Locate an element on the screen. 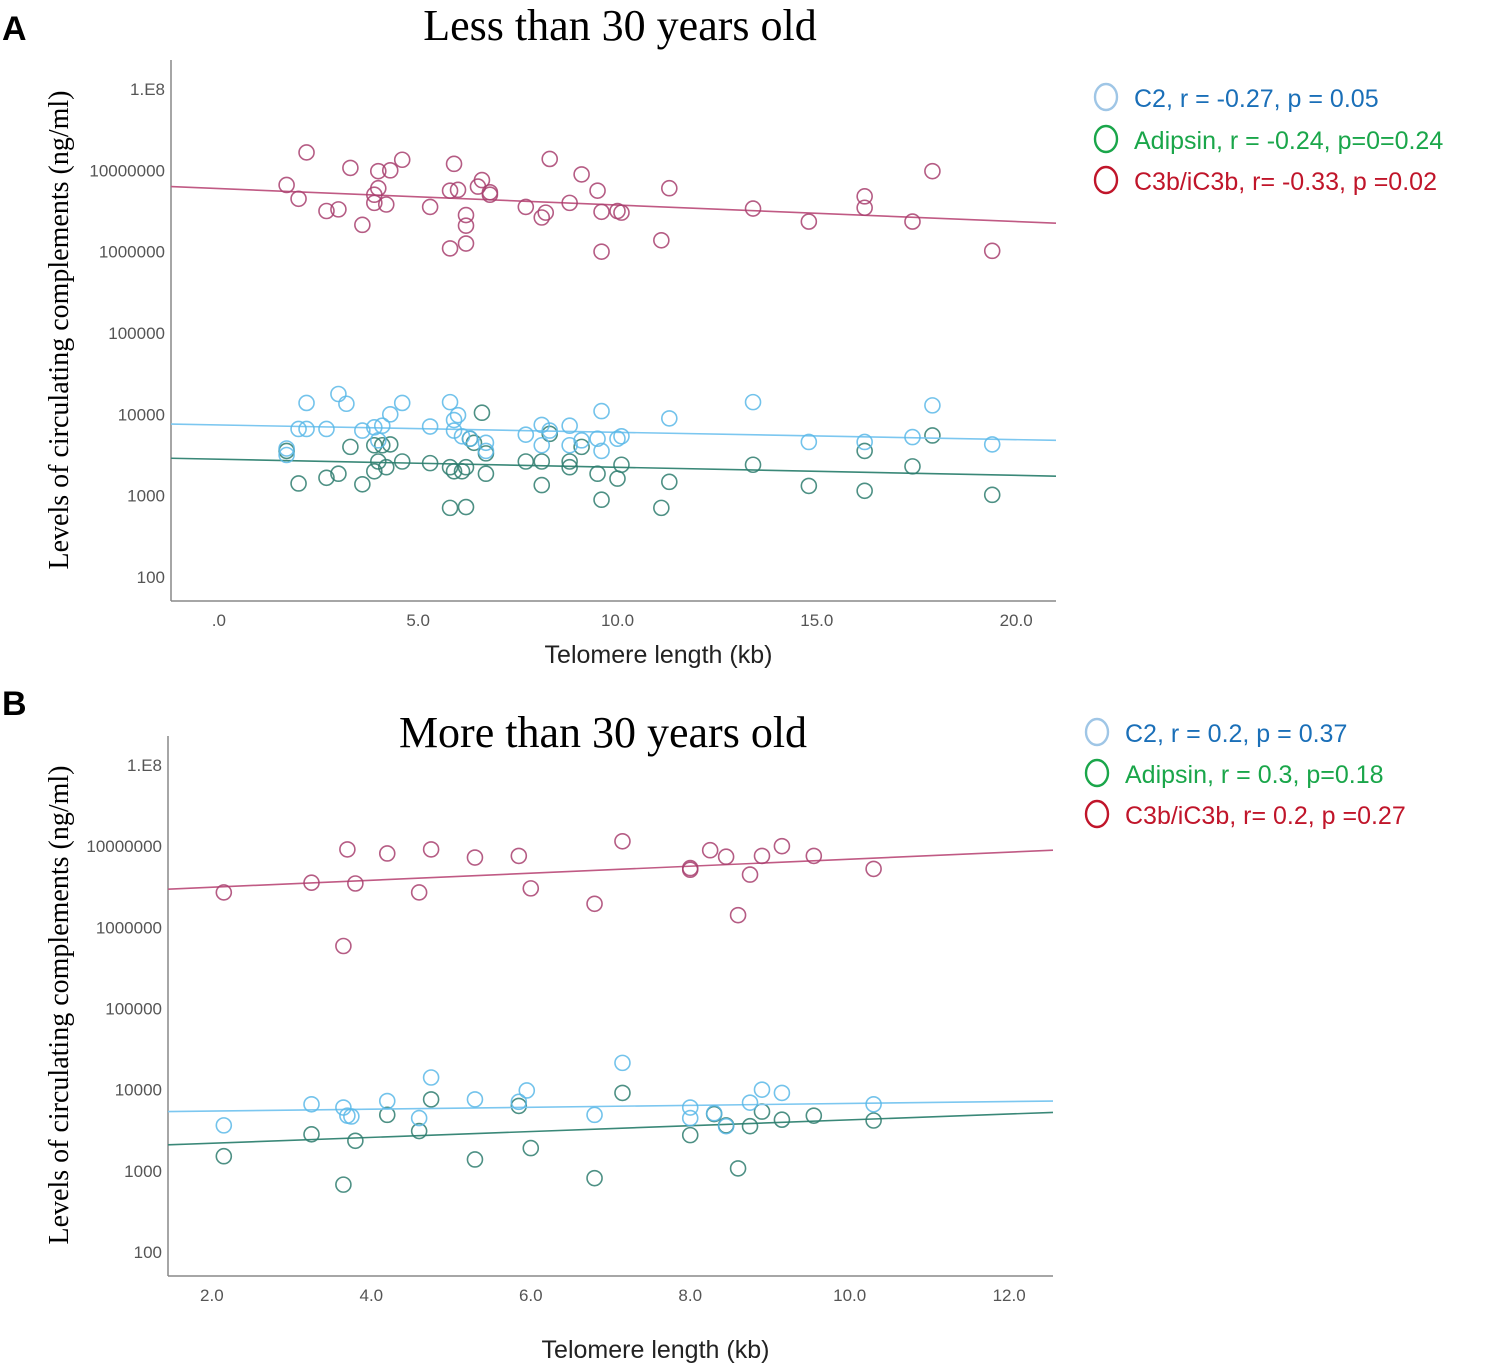  y-tick-label: 100000 is located at coordinates (136, 333).